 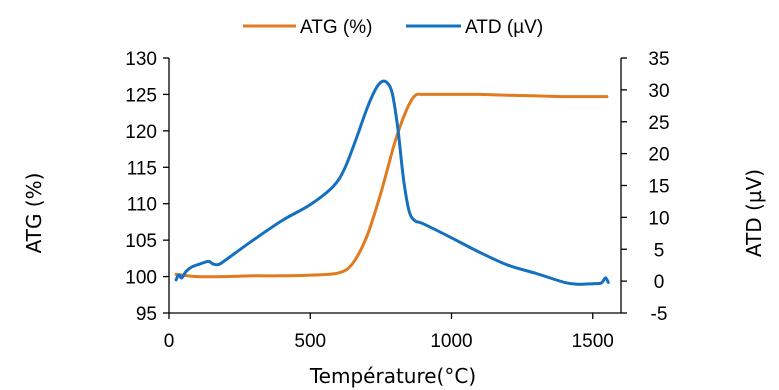 What do you see at coordinates (659, 282) in the screenshot?
I see `y-right-tick-label: 0` at bounding box center [659, 282].